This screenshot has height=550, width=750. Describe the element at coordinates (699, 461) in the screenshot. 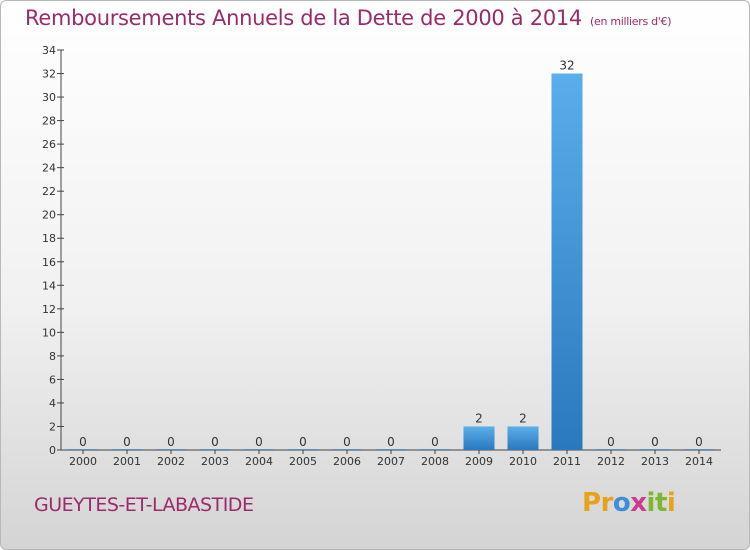

I see `x-tick-label: 2014` at that location.